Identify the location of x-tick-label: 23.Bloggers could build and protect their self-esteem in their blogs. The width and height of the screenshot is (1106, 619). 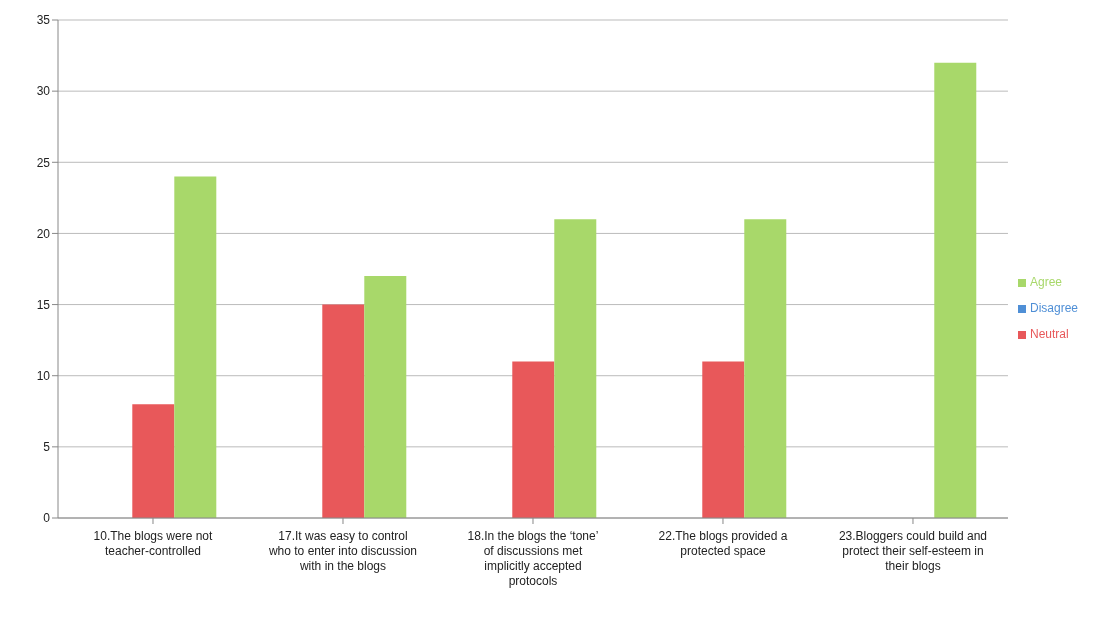
(913, 551).